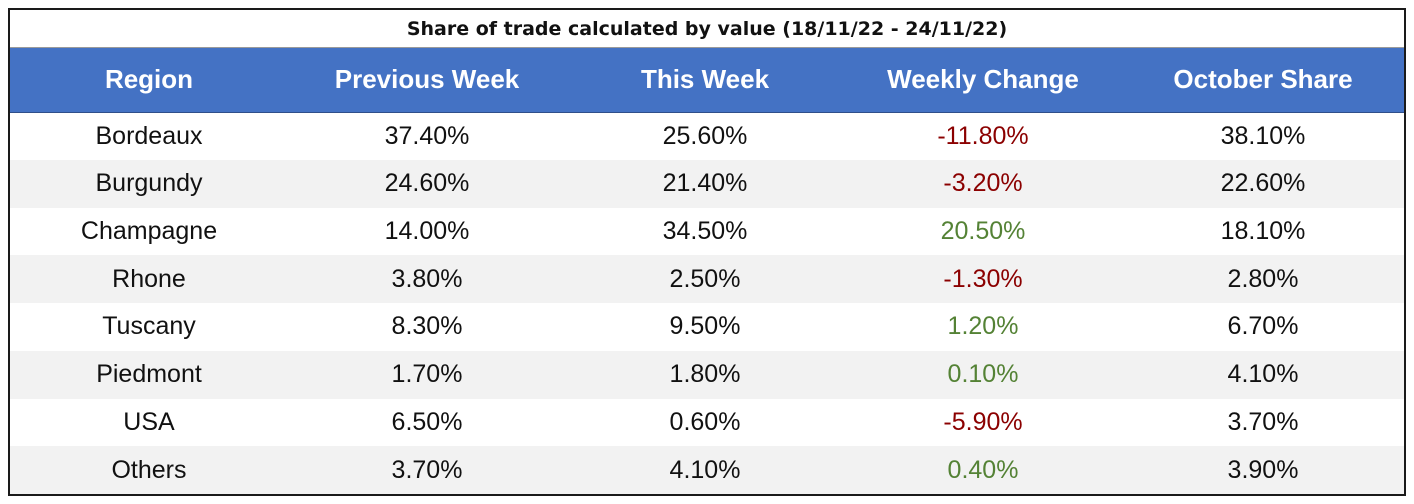 The width and height of the screenshot is (1414, 504). Describe the element at coordinates (149, 136) in the screenshot. I see `cell-region: Bordeaux` at that location.